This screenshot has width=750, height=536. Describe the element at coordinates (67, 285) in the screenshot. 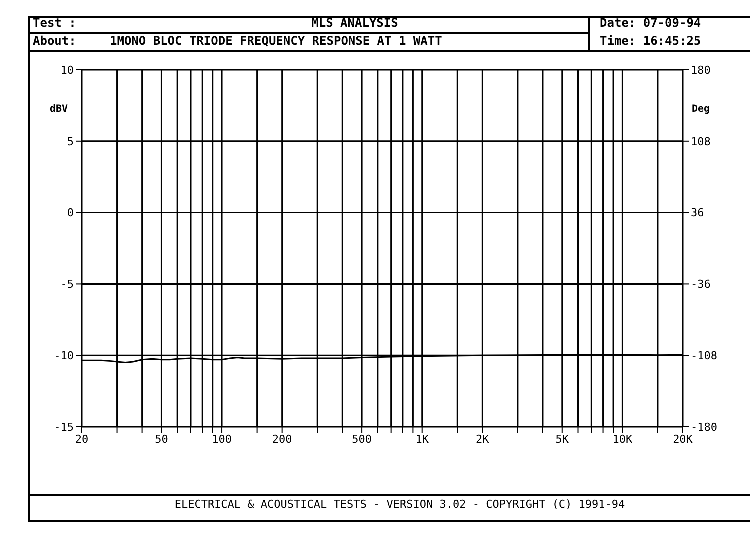

I see `y-tick-label: -5` at that location.